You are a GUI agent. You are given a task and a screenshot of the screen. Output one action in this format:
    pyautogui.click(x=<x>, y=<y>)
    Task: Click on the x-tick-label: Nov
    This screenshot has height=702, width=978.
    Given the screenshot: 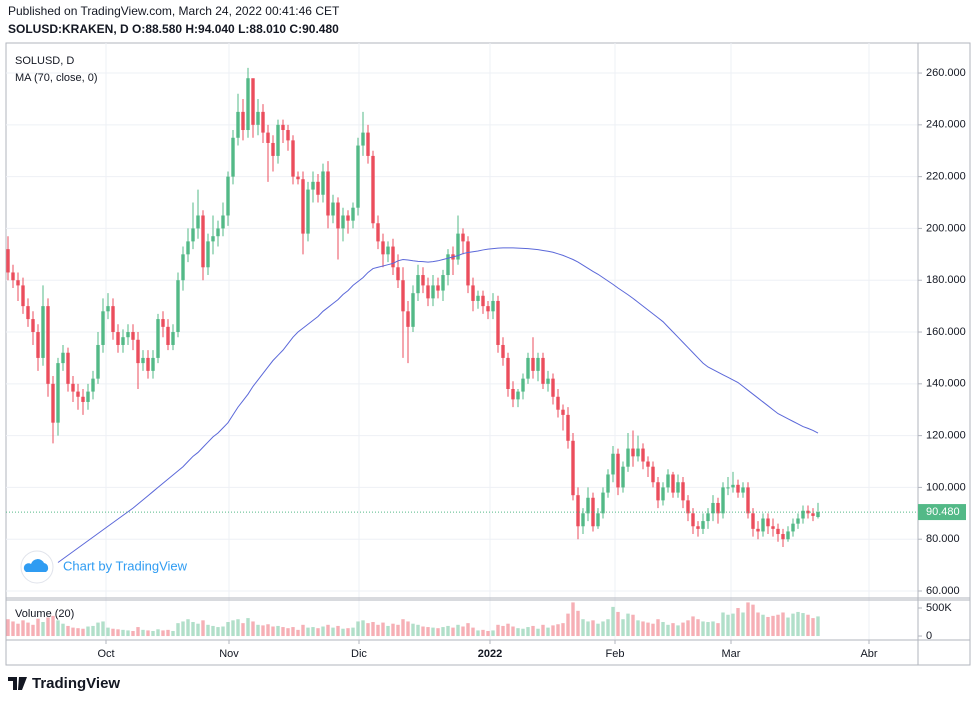 What is the action you would take?
    pyautogui.click(x=229, y=654)
    